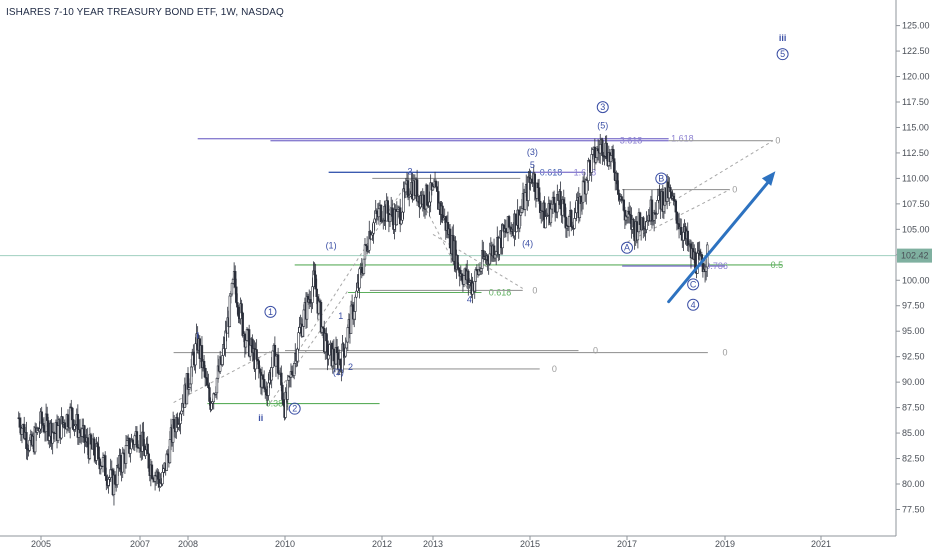 The image size is (932, 550). Describe the element at coordinates (916, 229) in the screenshot. I see `price-tick-label: 105.00` at that location.